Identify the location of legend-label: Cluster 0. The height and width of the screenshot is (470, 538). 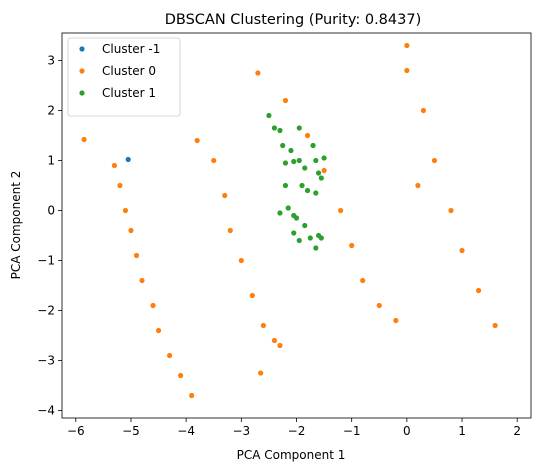
(129, 71).